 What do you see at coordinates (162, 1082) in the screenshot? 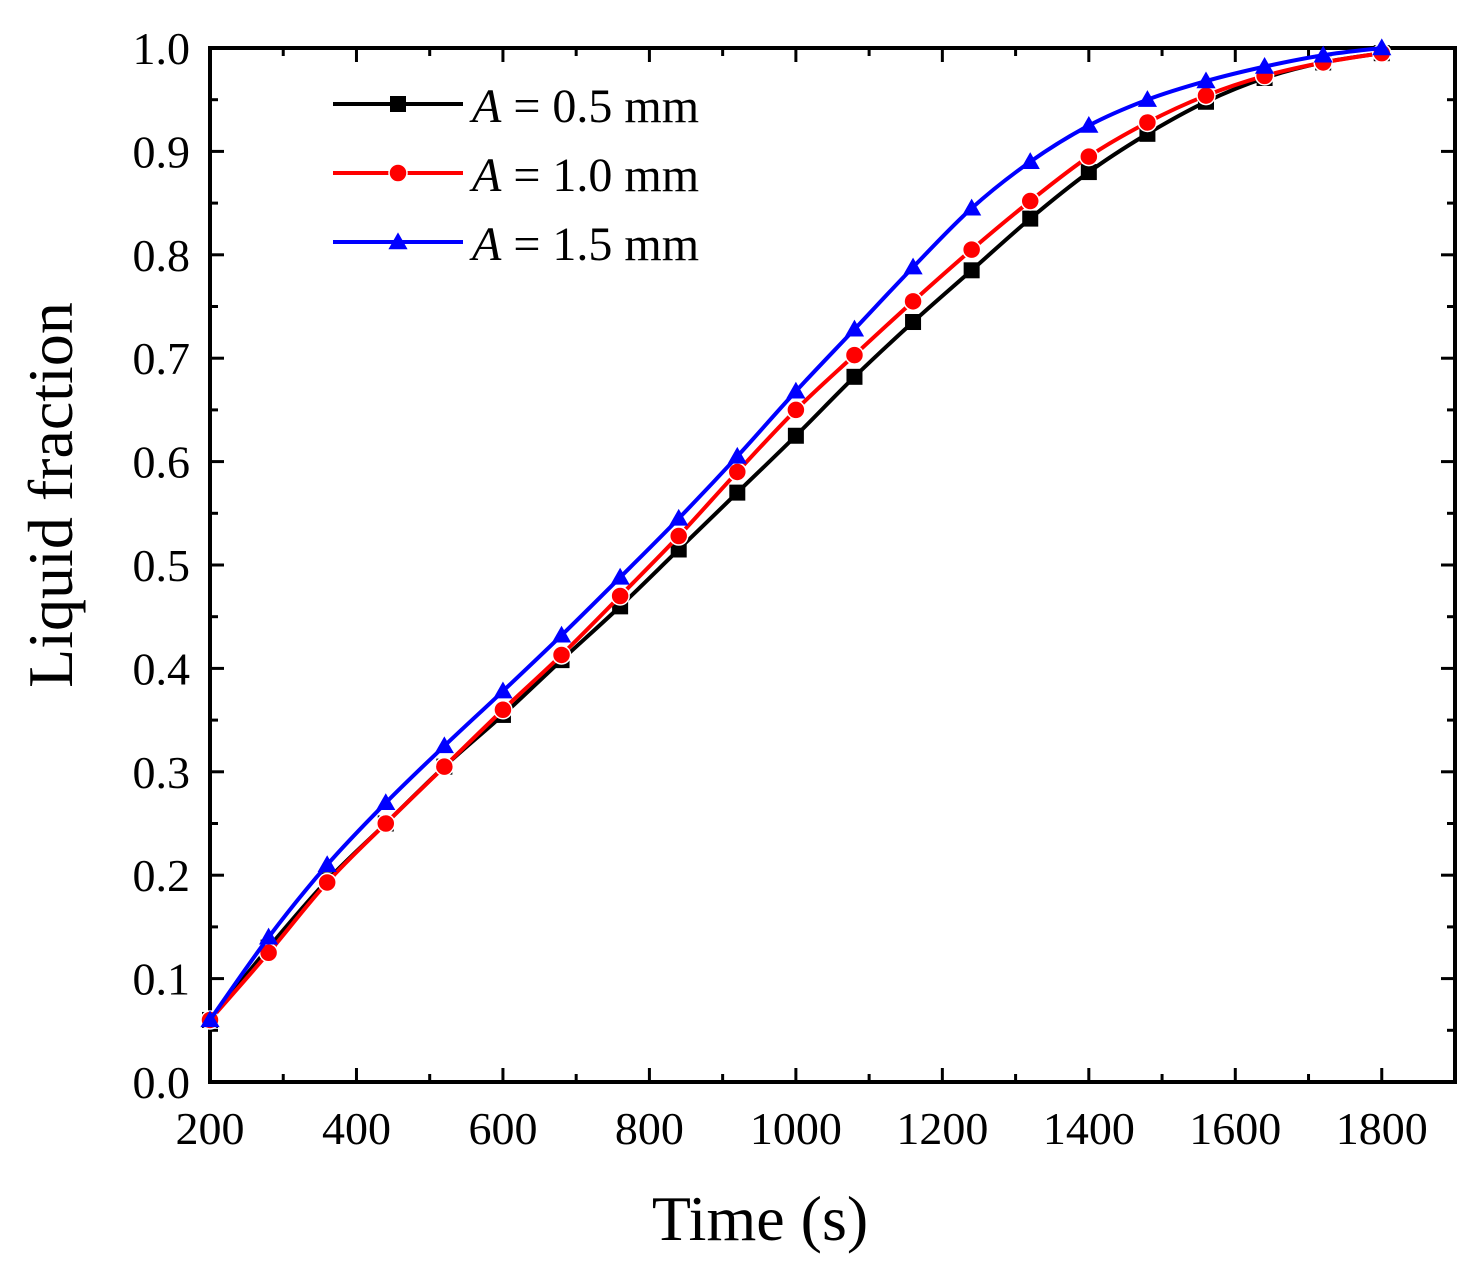
I see `y-tick-label: 0.0` at bounding box center [162, 1082].